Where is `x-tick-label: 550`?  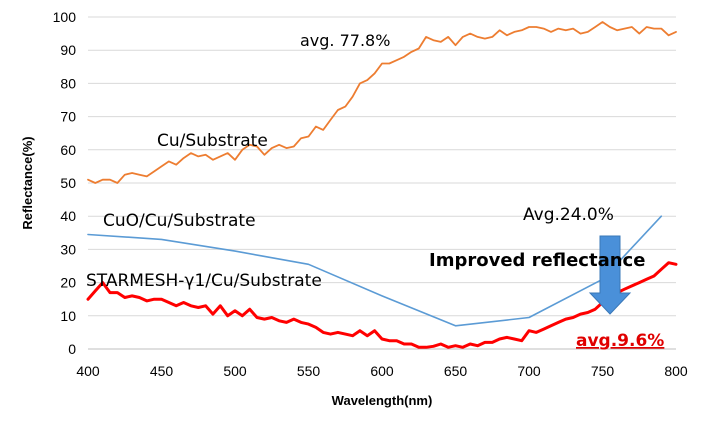
x-tick-label: 550 is located at coordinates (309, 371).